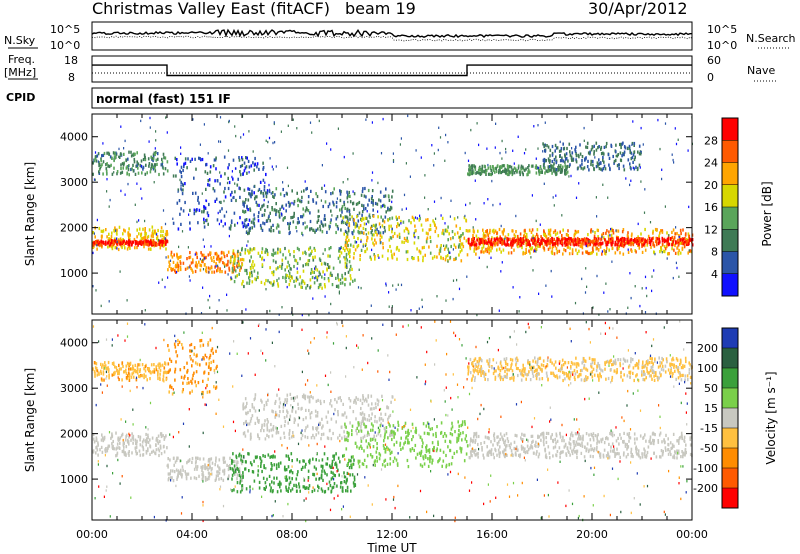 The image size is (800, 554). Describe the element at coordinates (65, 45) in the screenshot. I see `noise-left-tick-bottom: 10^0` at that location.